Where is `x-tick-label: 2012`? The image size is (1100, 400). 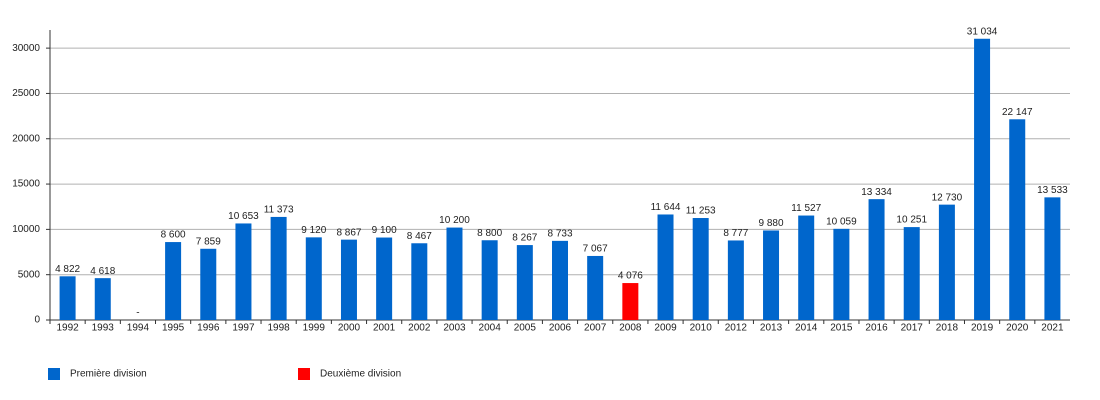 x-tick-label: 2012 is located at coordinates (736, 328).